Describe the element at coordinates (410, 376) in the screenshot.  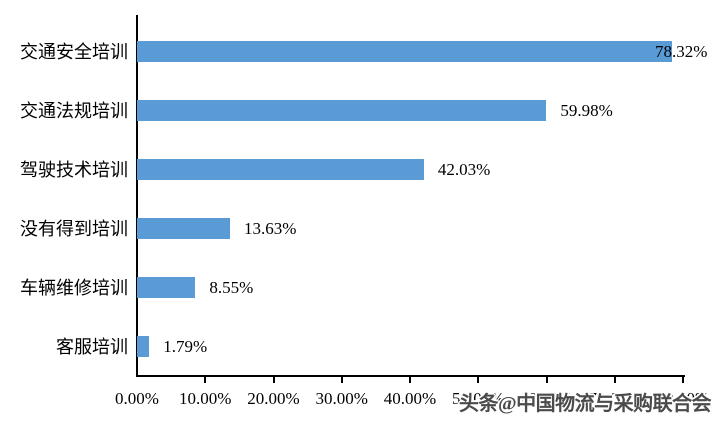
I see `x-axis-line` at that location.